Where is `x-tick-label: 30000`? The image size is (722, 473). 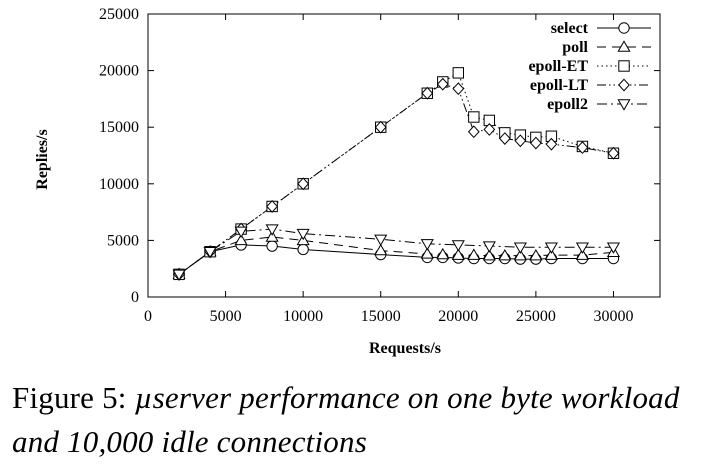
x-tick-label: 30000 is located at coordinates (613, 316).